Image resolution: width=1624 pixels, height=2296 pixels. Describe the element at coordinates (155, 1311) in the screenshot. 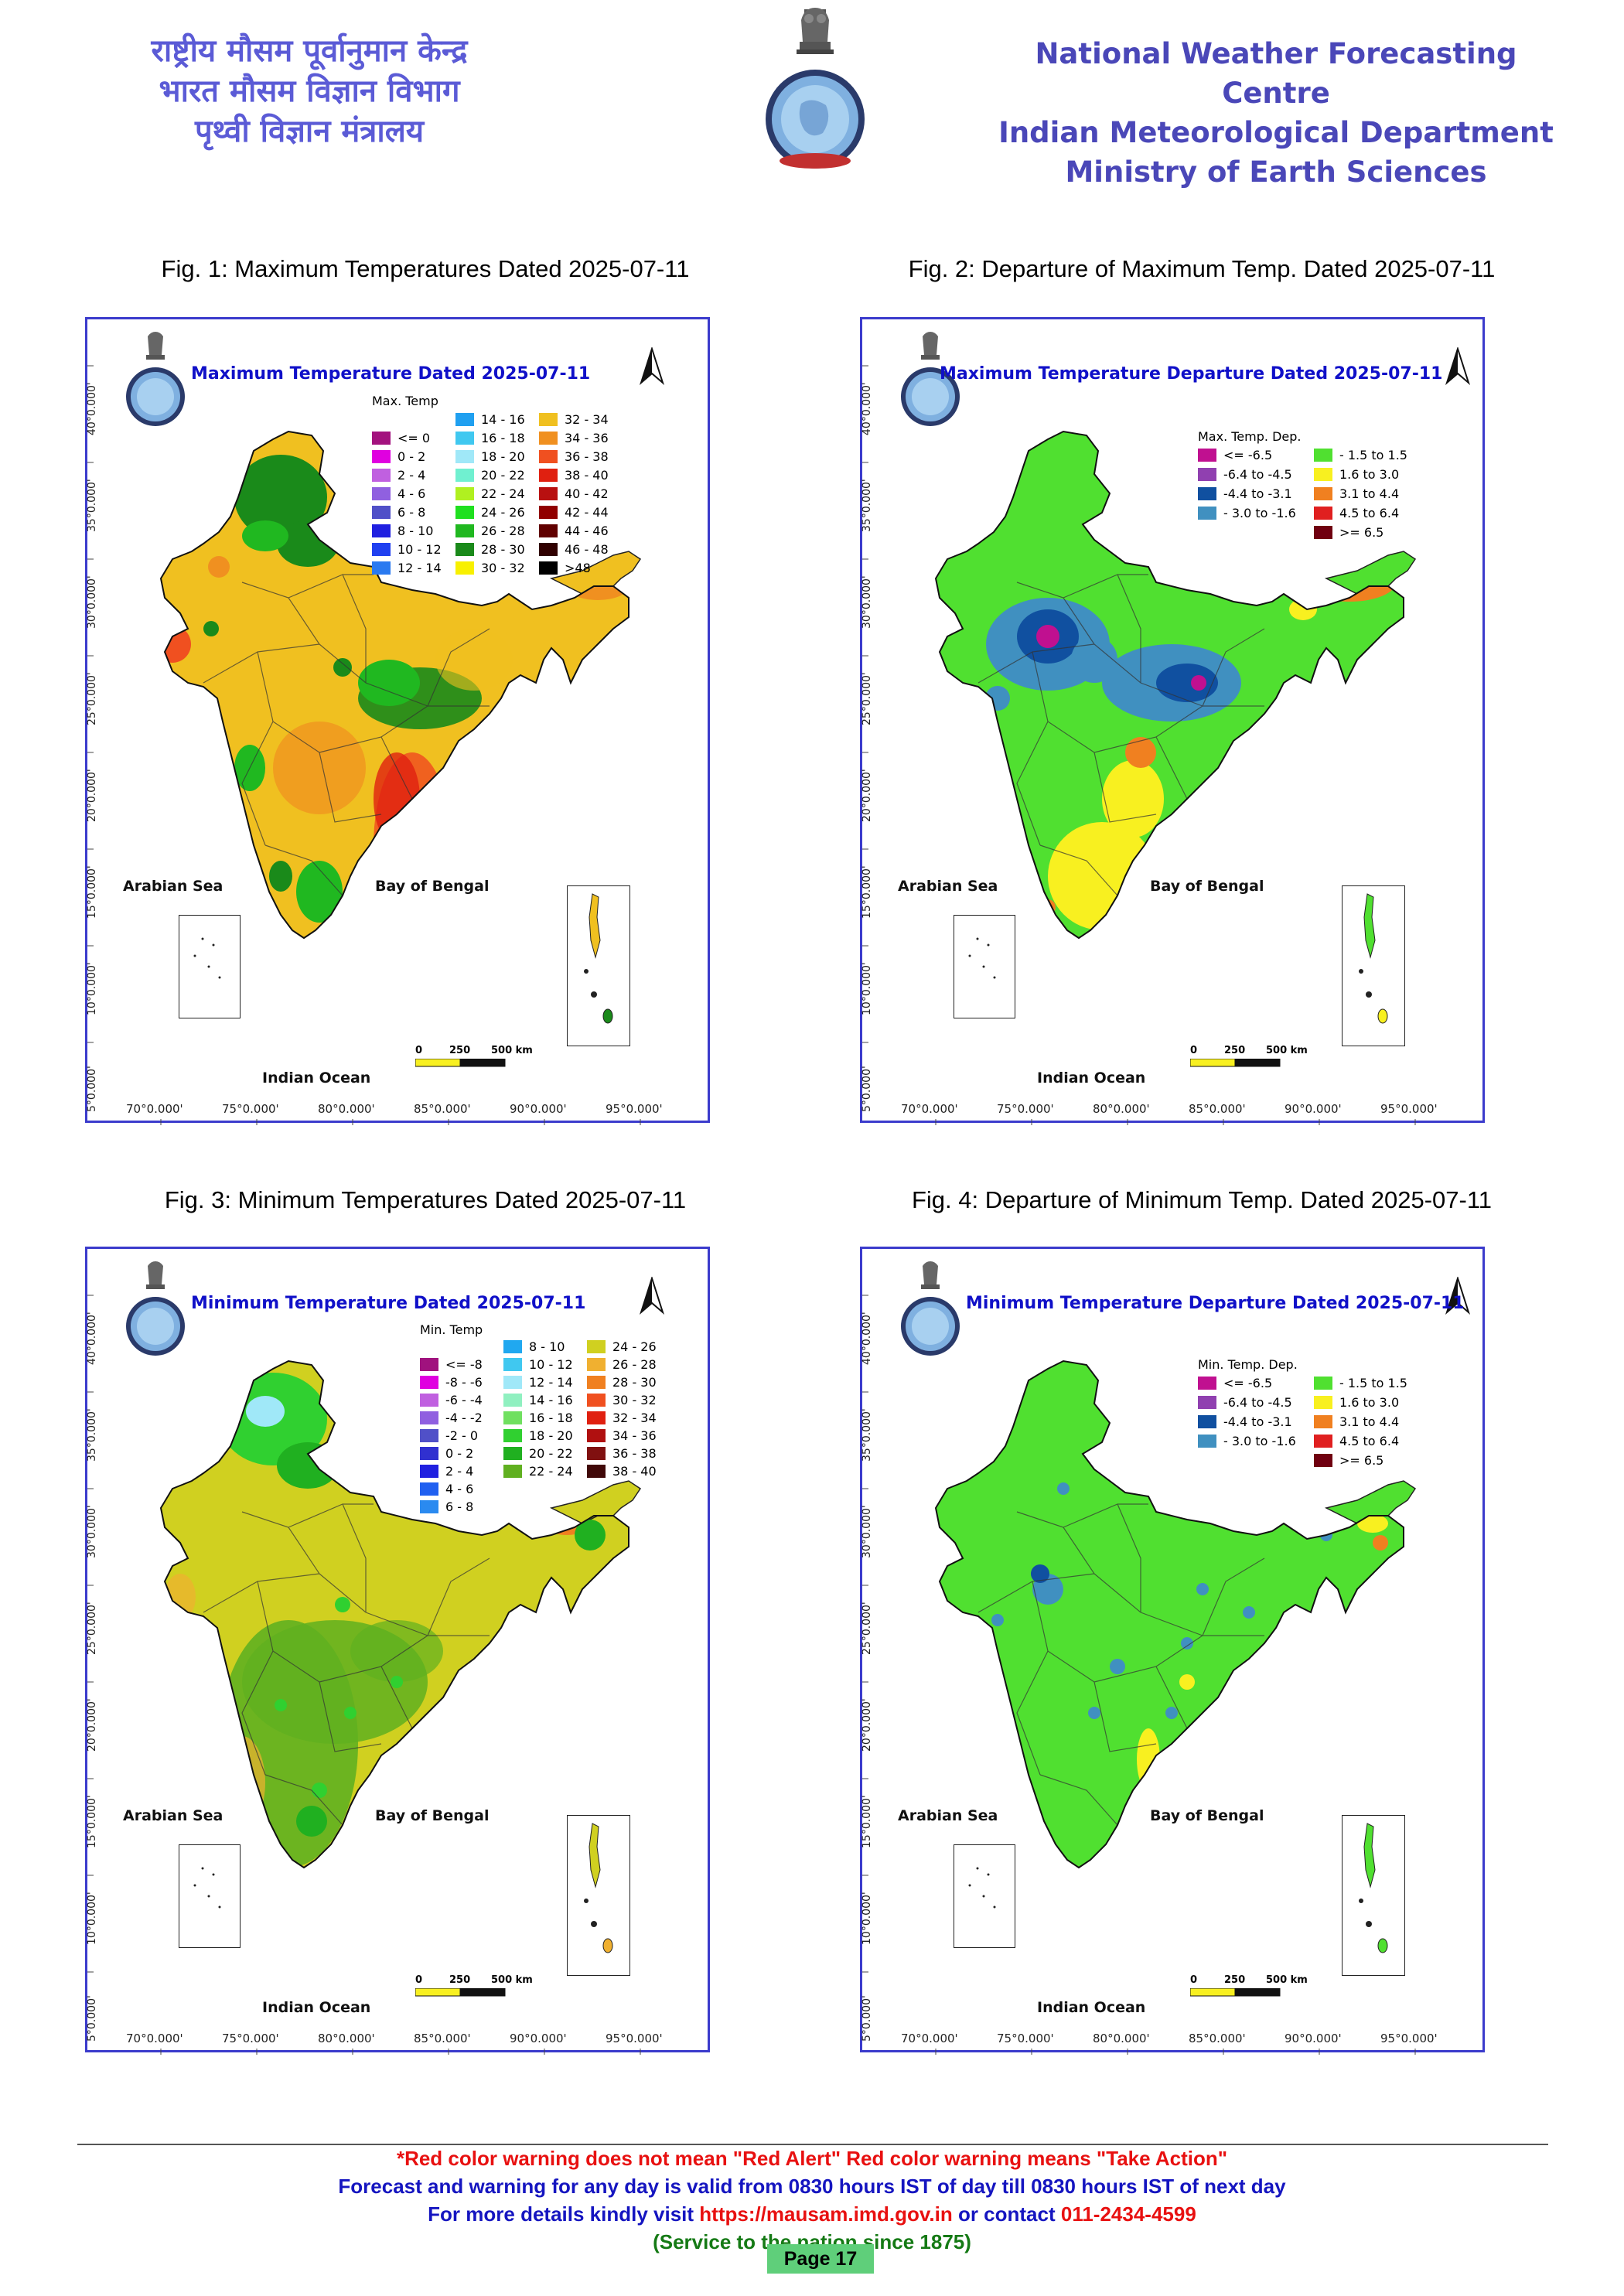

I see `imd-emblem-icon` at that location.